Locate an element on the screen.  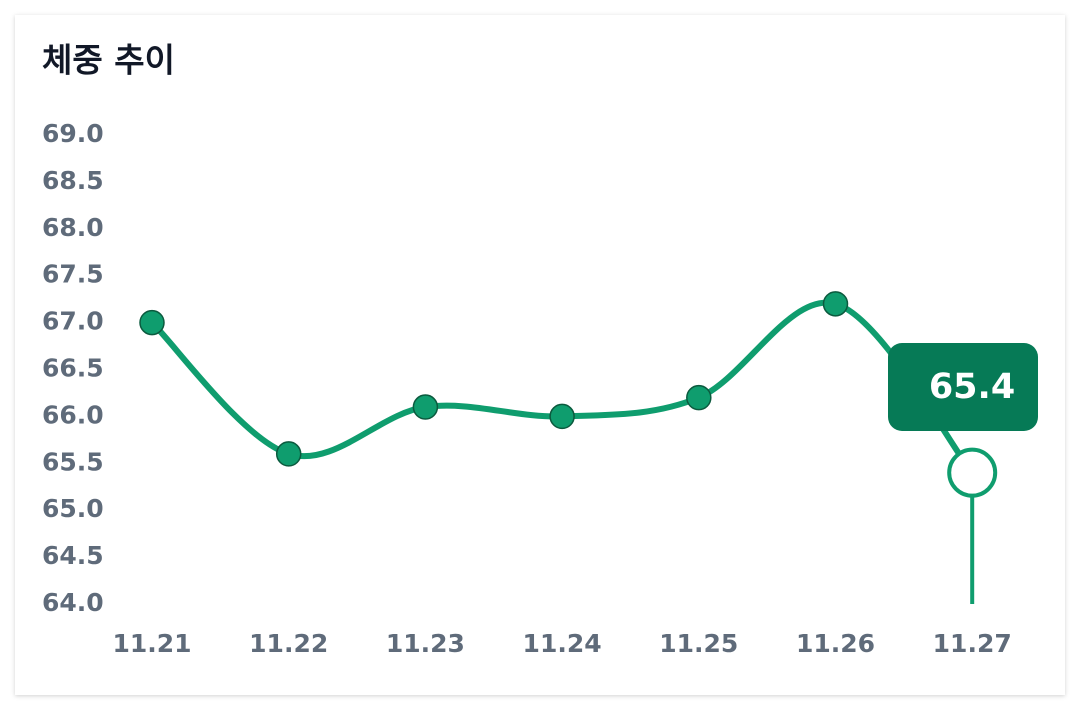
focus-point is located at coordinates (972, 472).